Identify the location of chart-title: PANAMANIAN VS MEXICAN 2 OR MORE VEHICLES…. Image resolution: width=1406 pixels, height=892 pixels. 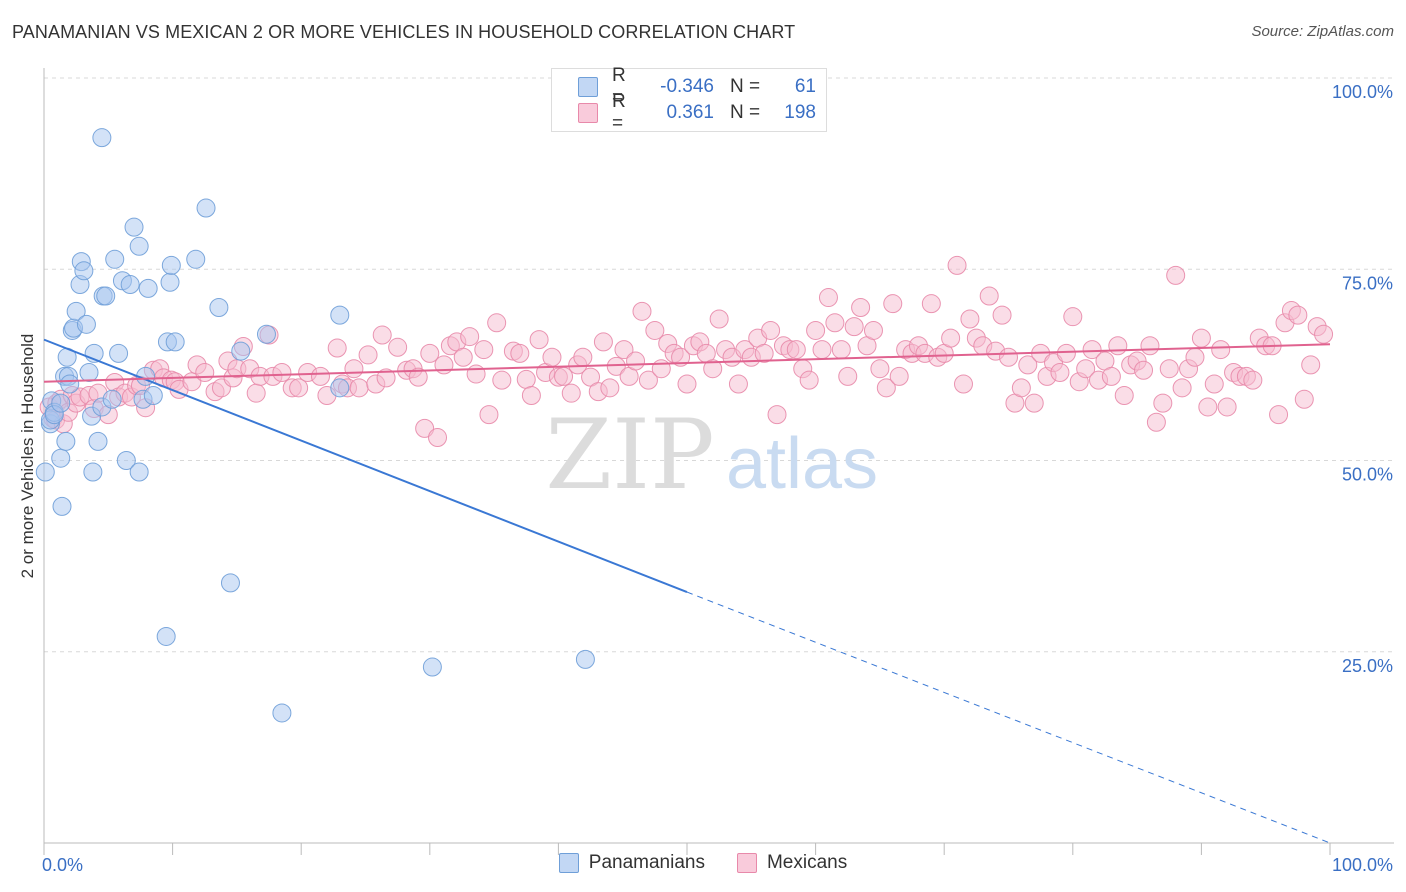
(404, 32).